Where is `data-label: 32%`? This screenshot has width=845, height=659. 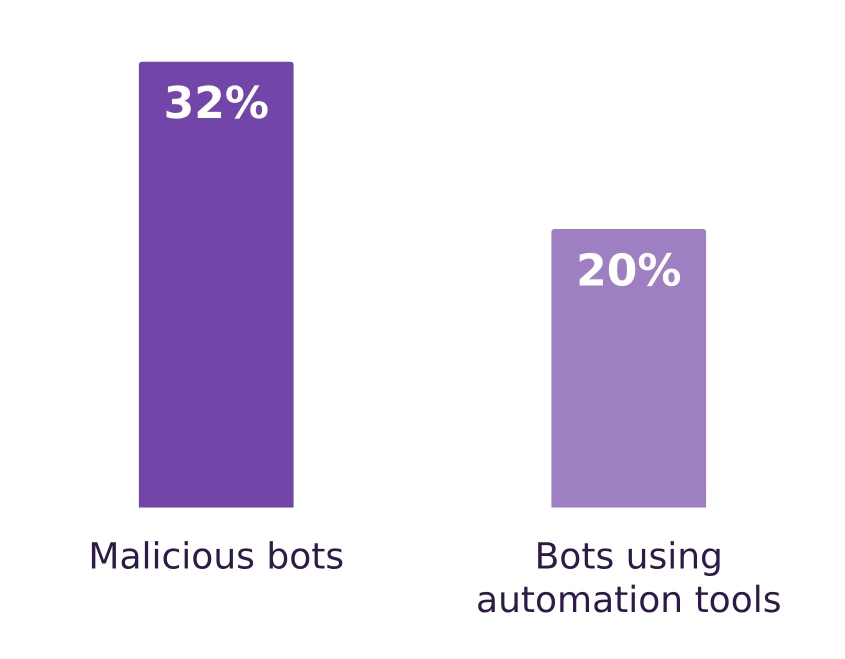
data-label: 32% is located at coordinates (216, 104).